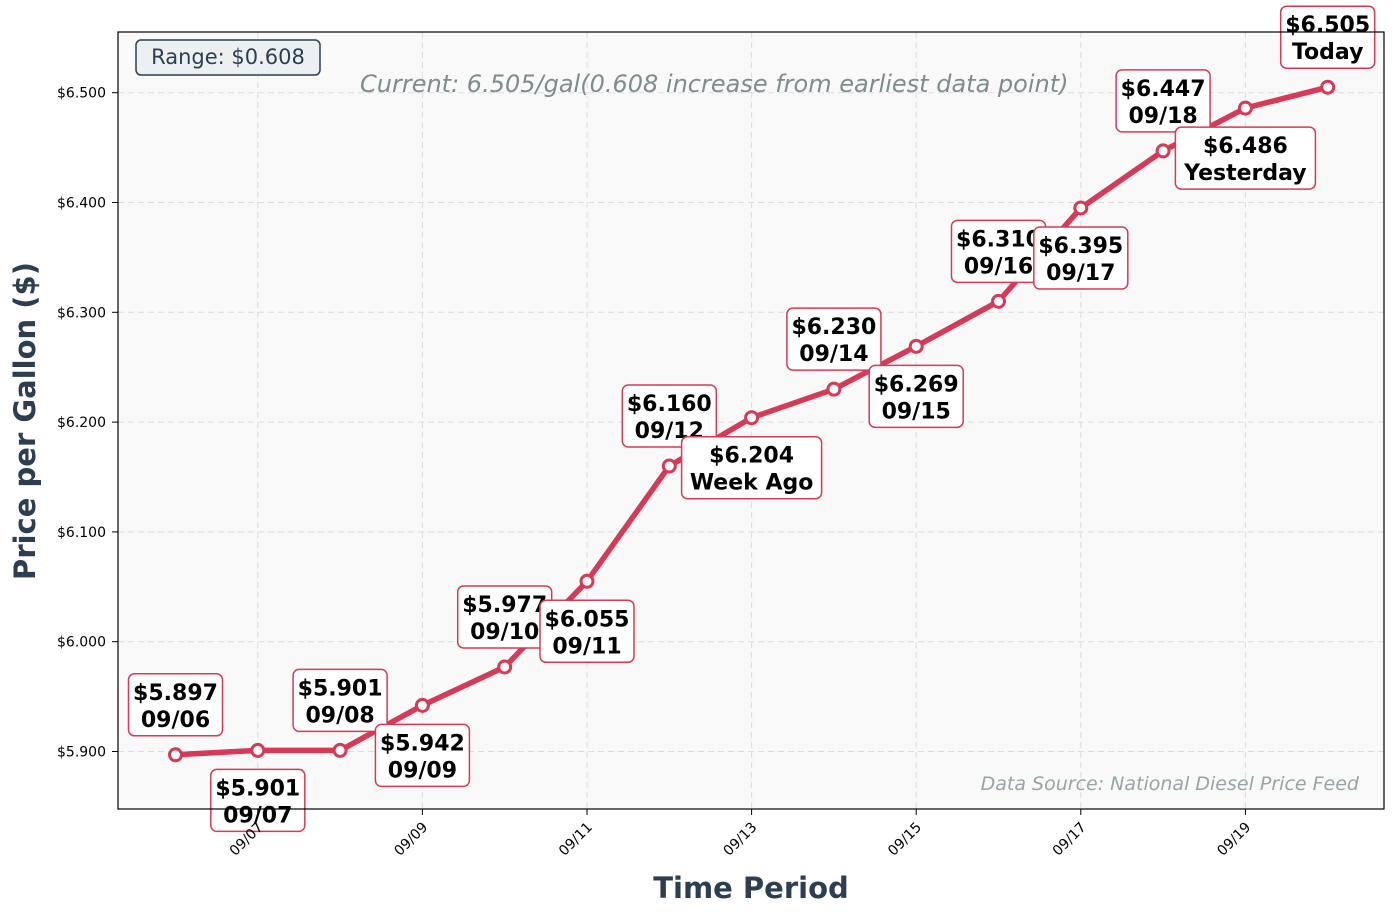  Describe the element at coordinates (422, 770) in the screenshot. I see `annotation-label: 09/09` at that location.